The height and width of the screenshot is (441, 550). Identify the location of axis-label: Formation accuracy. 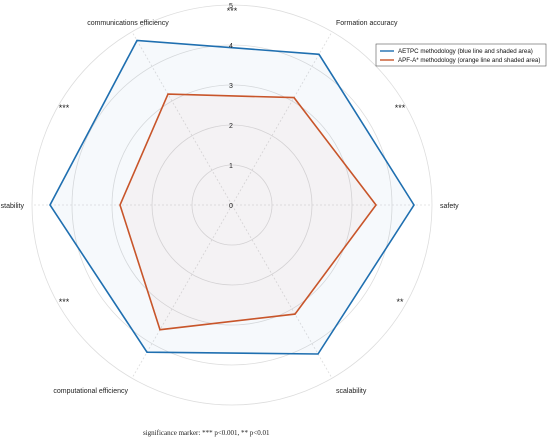
(367, 23).